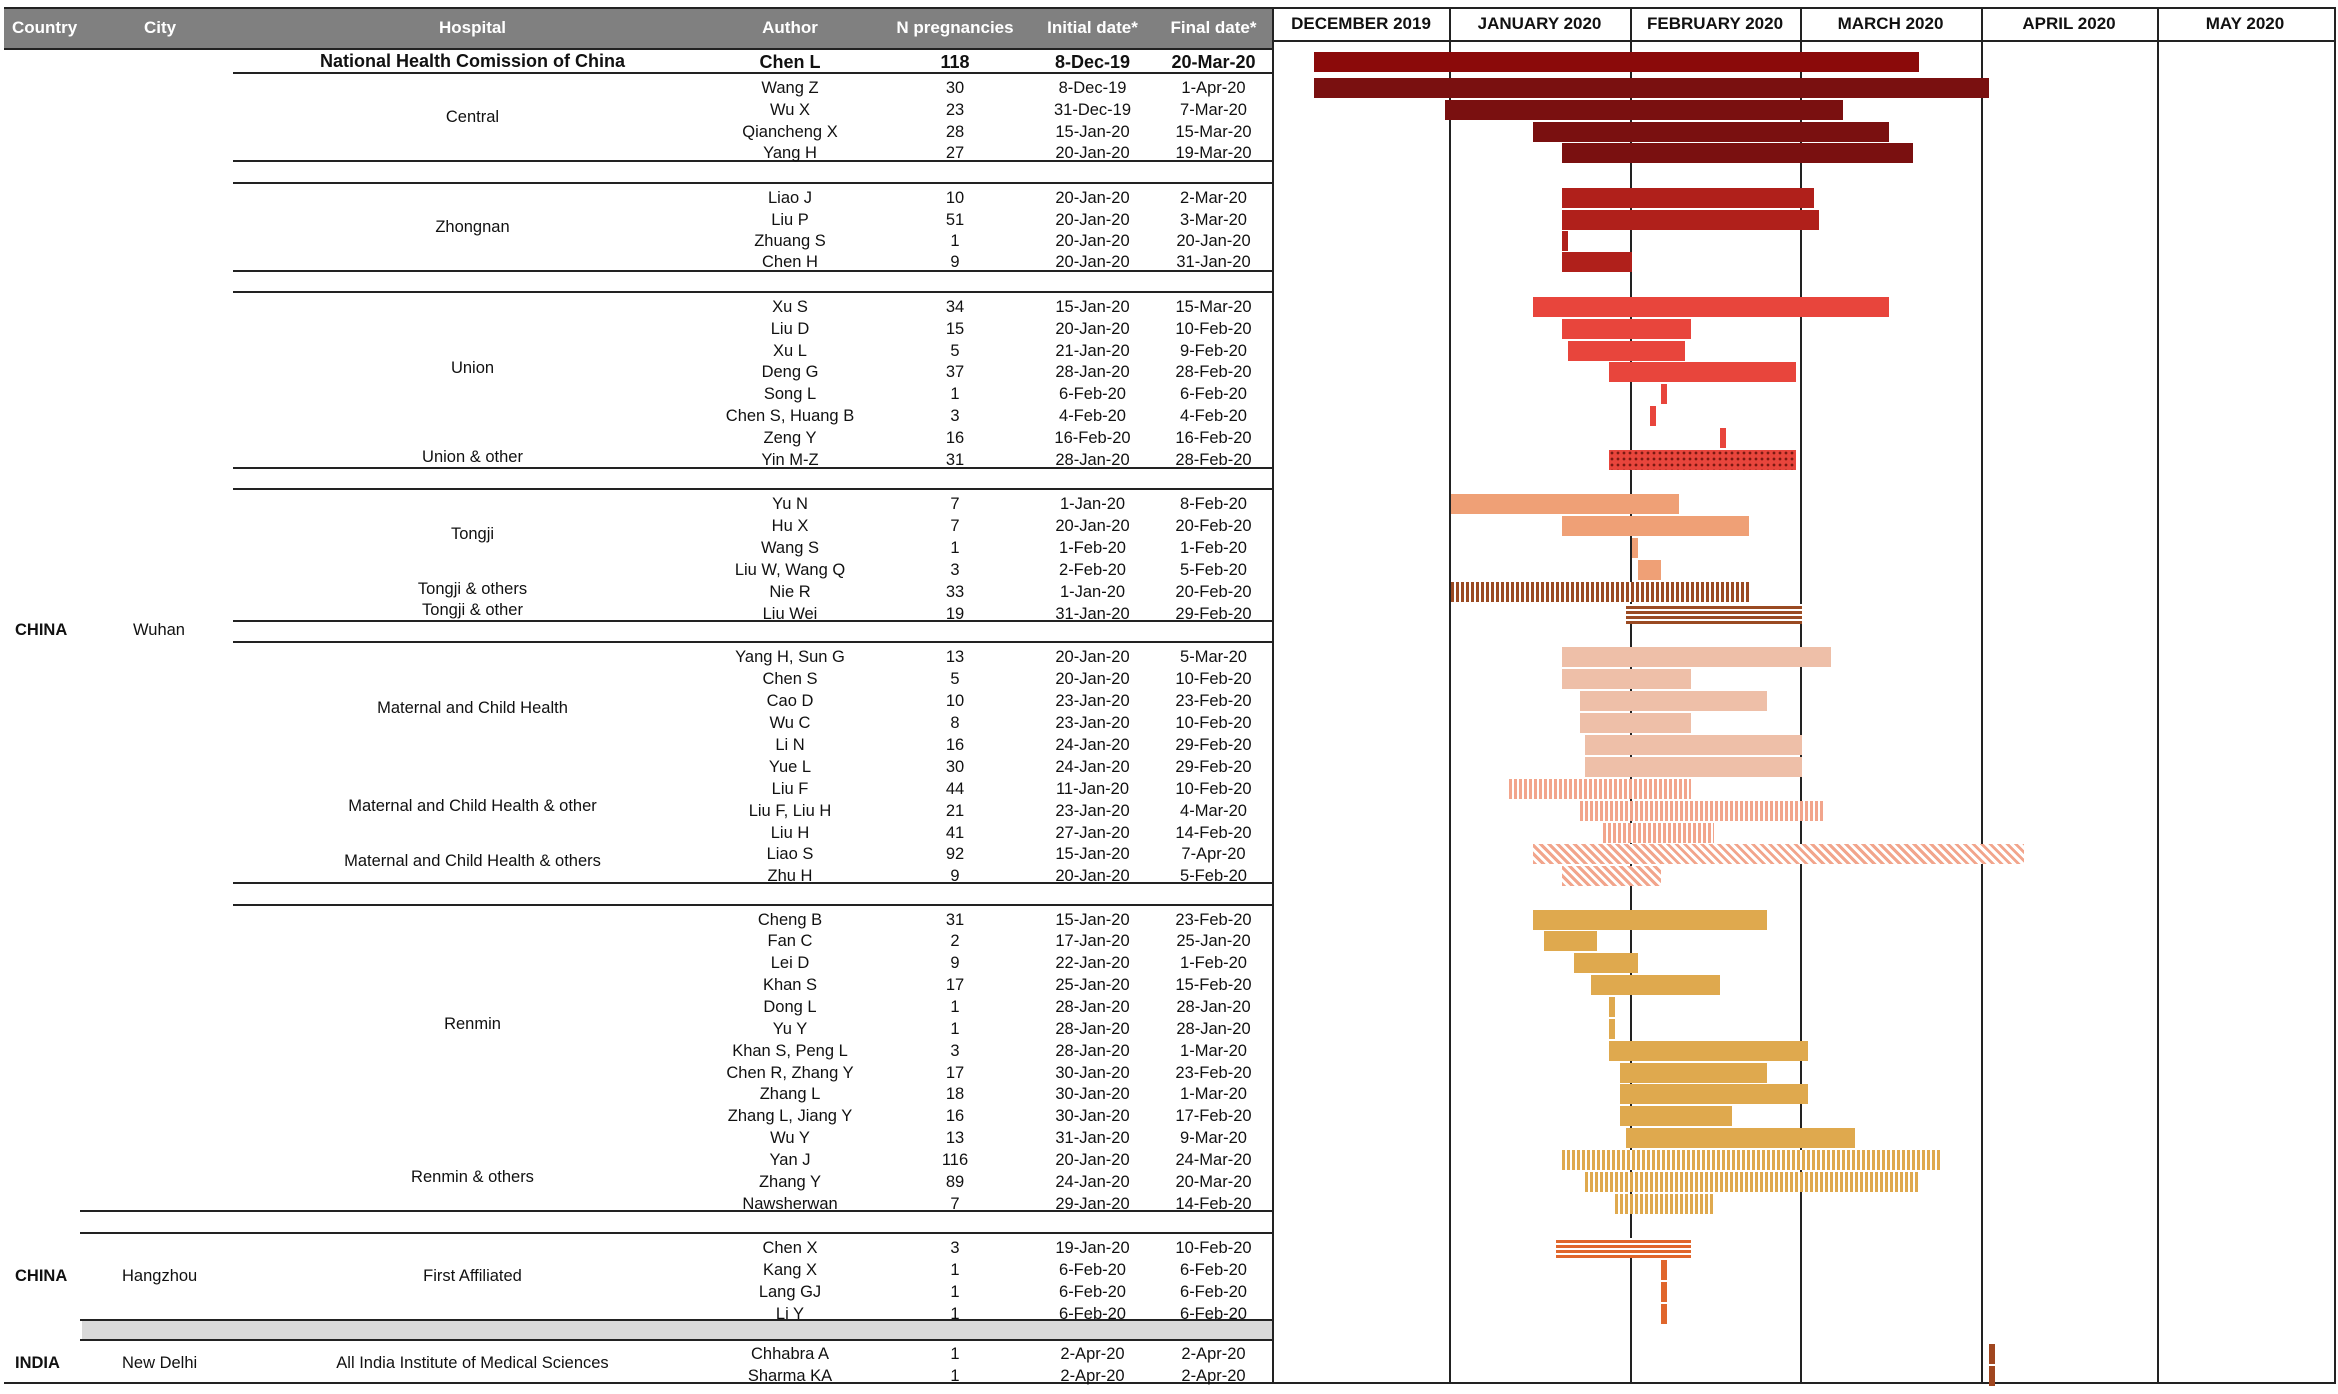 This screenshot has width=2338, height=1394. I want to click on cell-author: Yang H, Sun G, so click(790, 657).